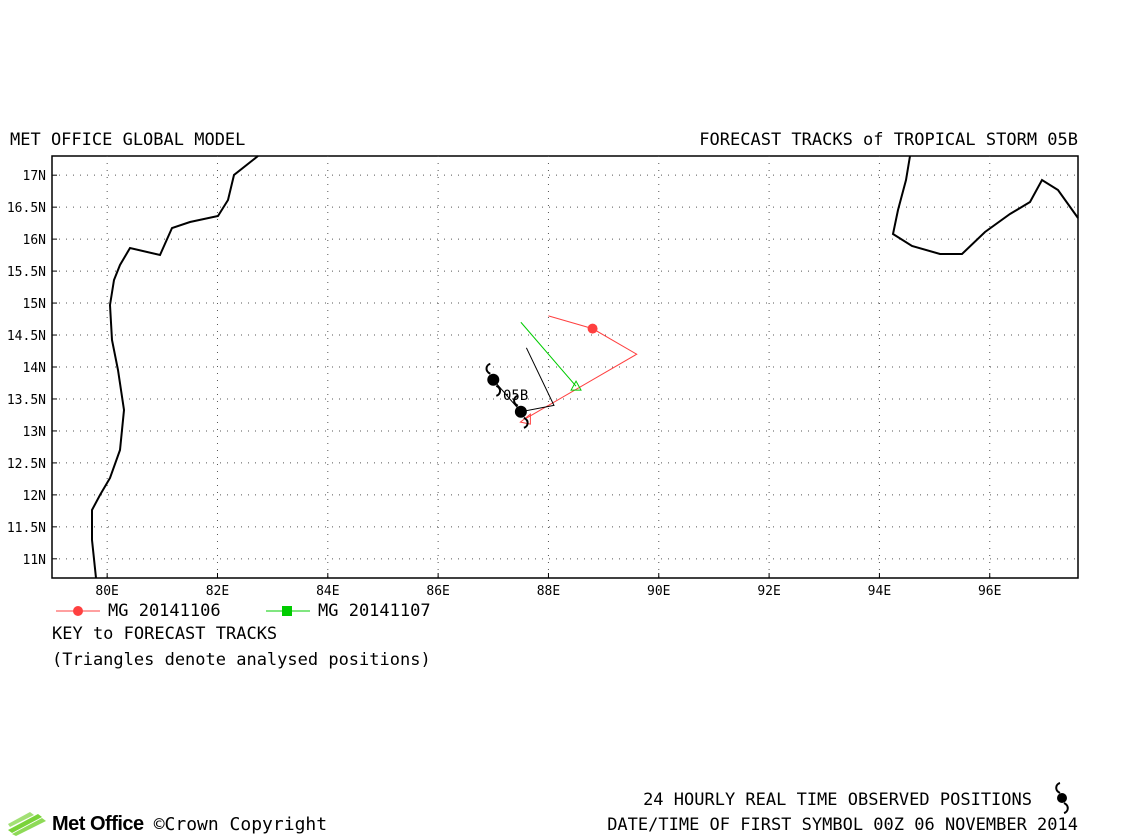 The image size is (1130, 840). Describe the element at coordinates (34, 560) in the screenshot. I see `lat-tick-label: 11N` at that location.